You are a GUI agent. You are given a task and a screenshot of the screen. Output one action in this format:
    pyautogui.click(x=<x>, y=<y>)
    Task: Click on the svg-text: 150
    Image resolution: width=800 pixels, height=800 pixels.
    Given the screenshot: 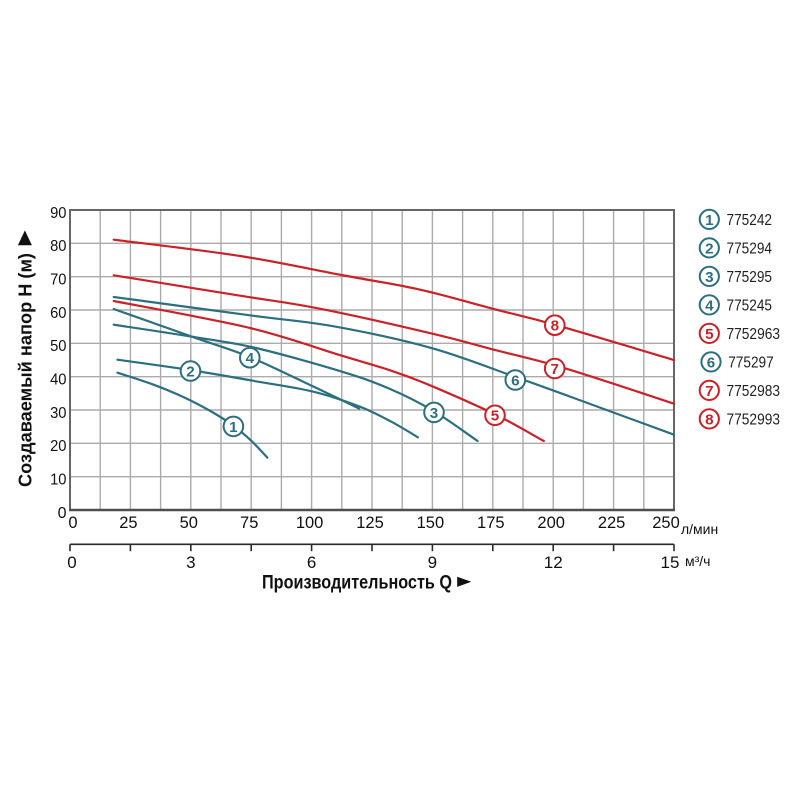 What is the action you would take?
    pyautogui.click(x=431, y=523)
    